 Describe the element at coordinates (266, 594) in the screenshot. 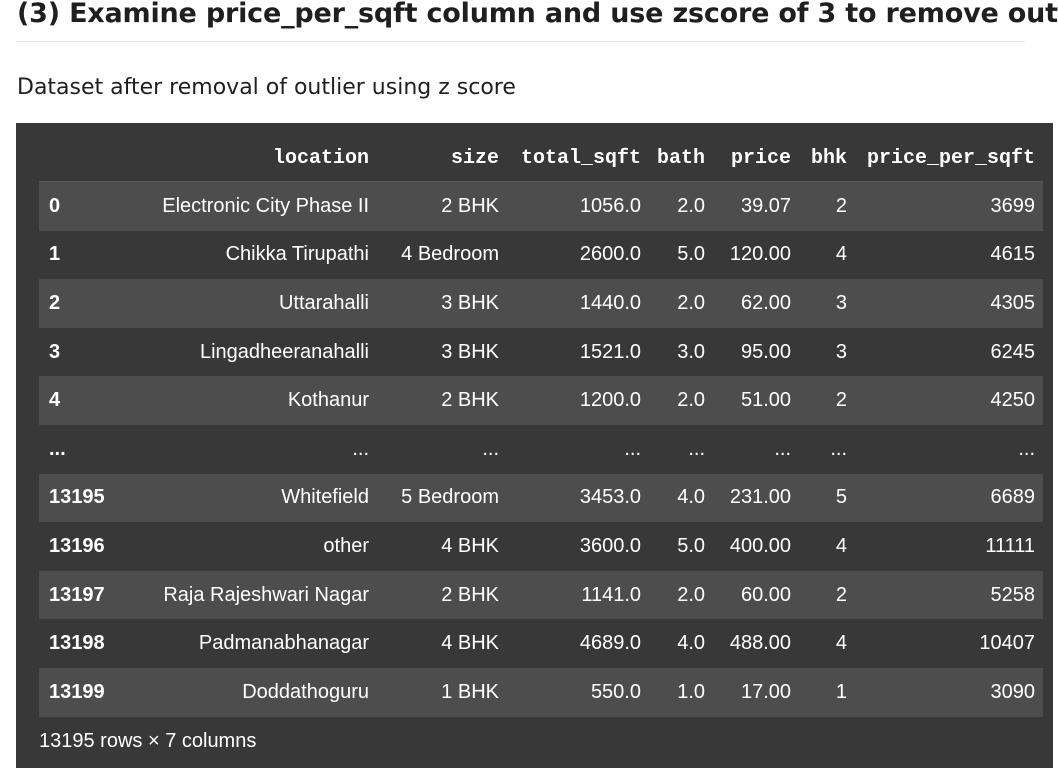

I see `cell-location: Raja Rajeshwari Nagar` at that location.